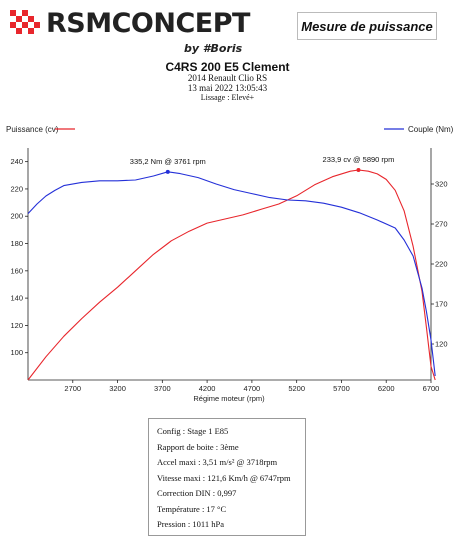 This screenshot has height=547, width=455. I want to click on x-tick-label: 4200, so click(207, 388).